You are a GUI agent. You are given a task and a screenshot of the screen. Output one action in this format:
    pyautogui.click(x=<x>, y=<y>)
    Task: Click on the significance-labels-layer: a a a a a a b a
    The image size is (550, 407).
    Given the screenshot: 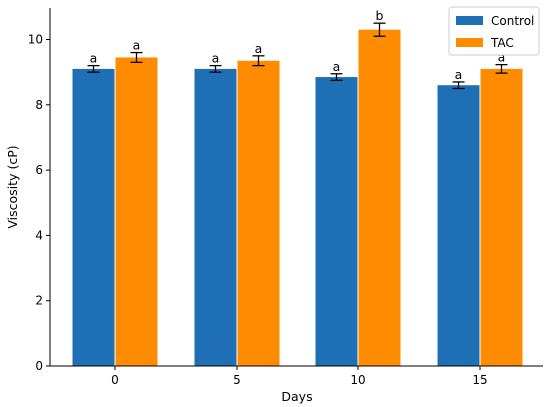 What is the action you would take?
    pyautogui.click(x=298, y=45)
    